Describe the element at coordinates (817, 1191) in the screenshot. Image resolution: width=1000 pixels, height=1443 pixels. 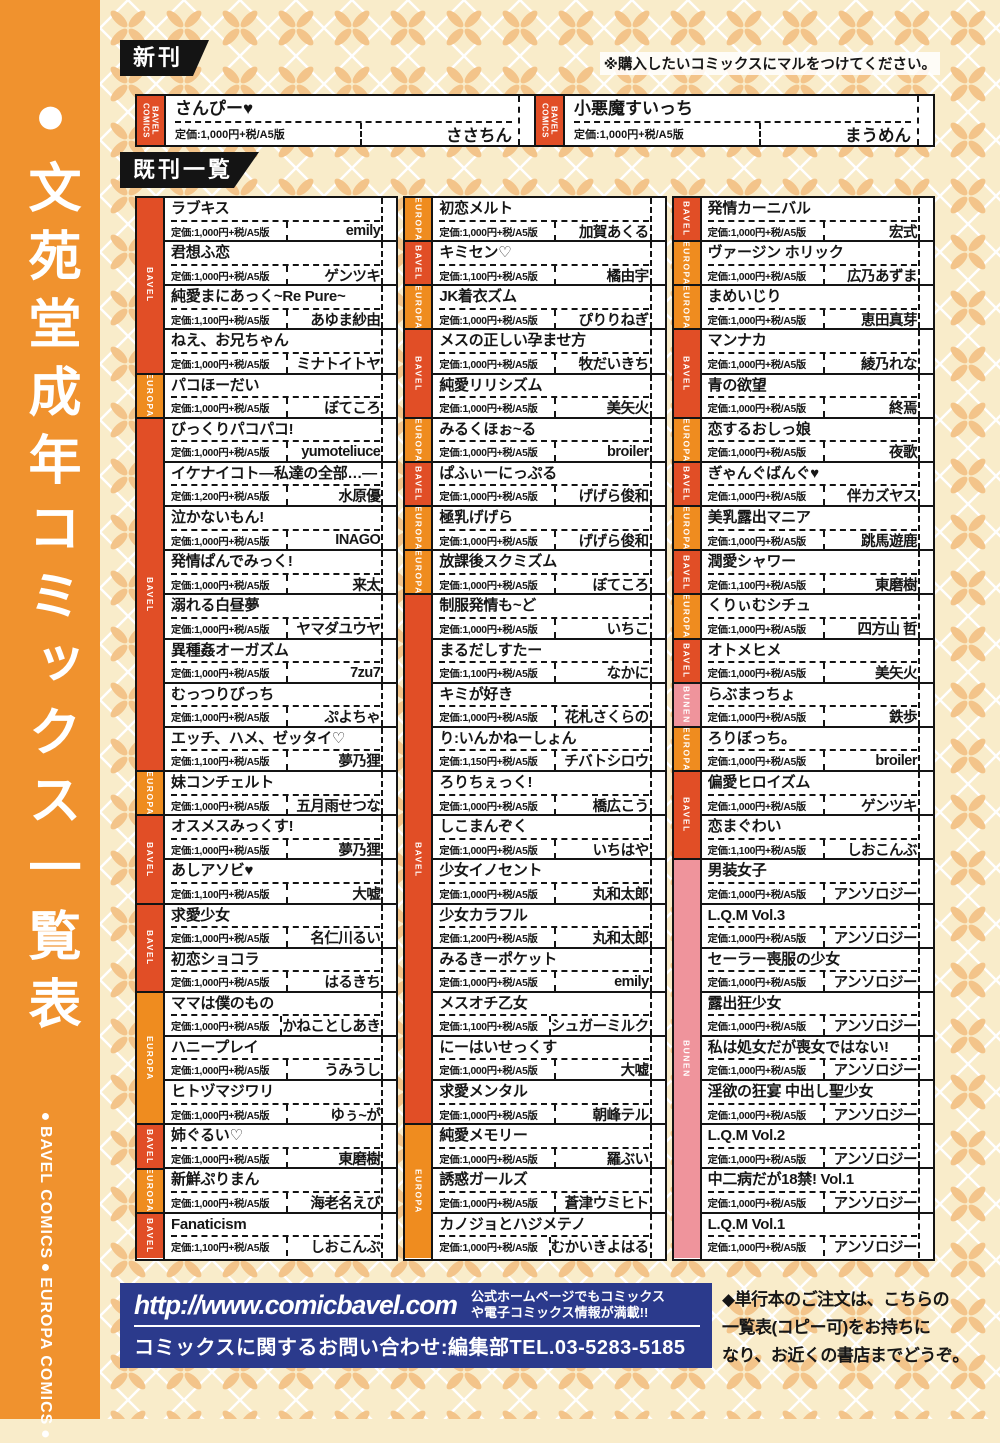
I see `book-row: 中二病だが18禁! Vol.1 定価:1,000円+税/A5版 アンソロジー` at that location.